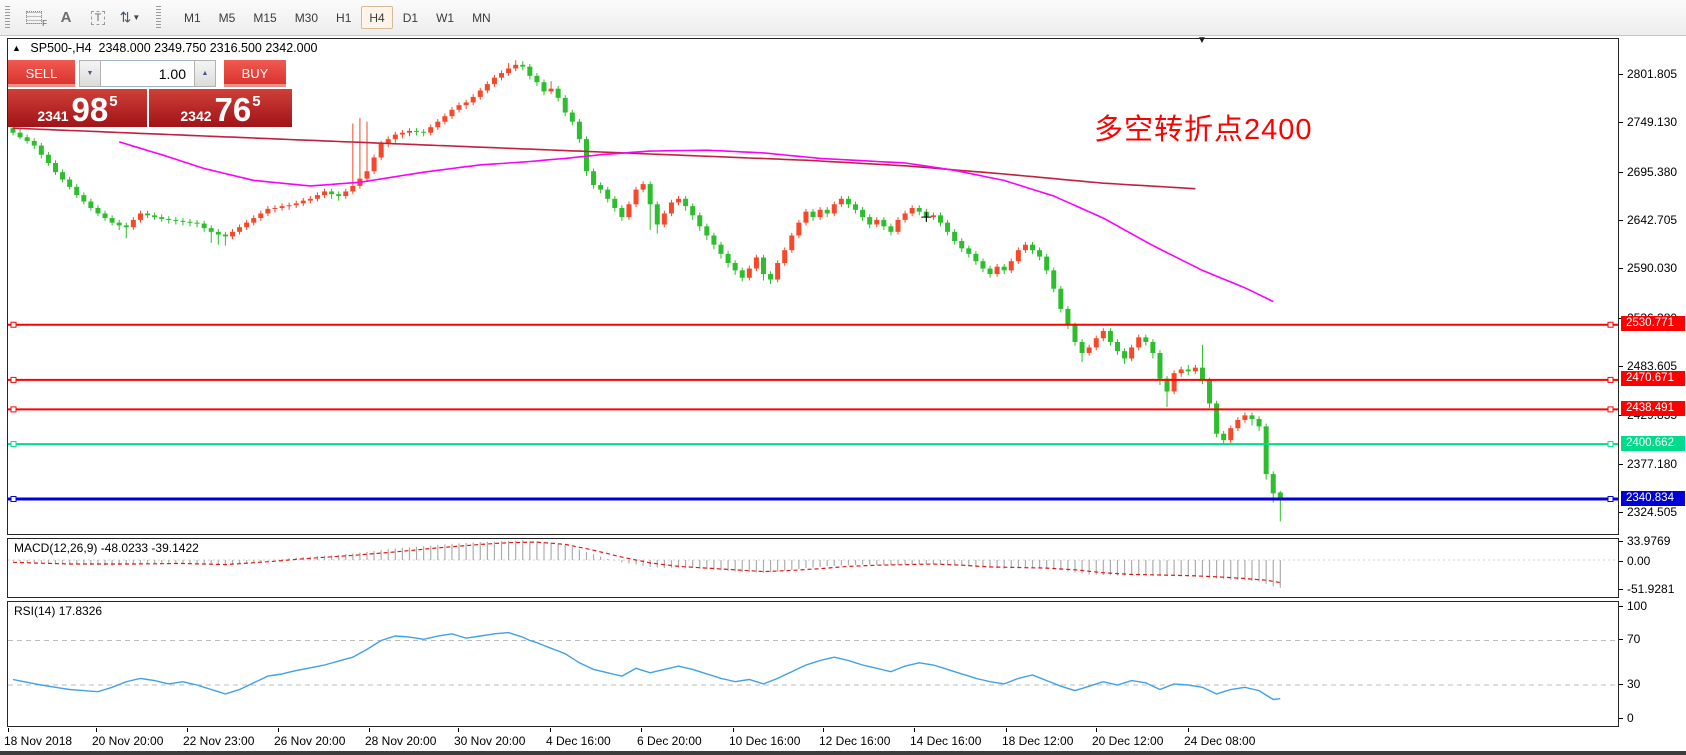  I want to click on timeframe-toolbar: M1 M5 M15 M30 H1 H4 D1 W1 MN, so click(337, 17).